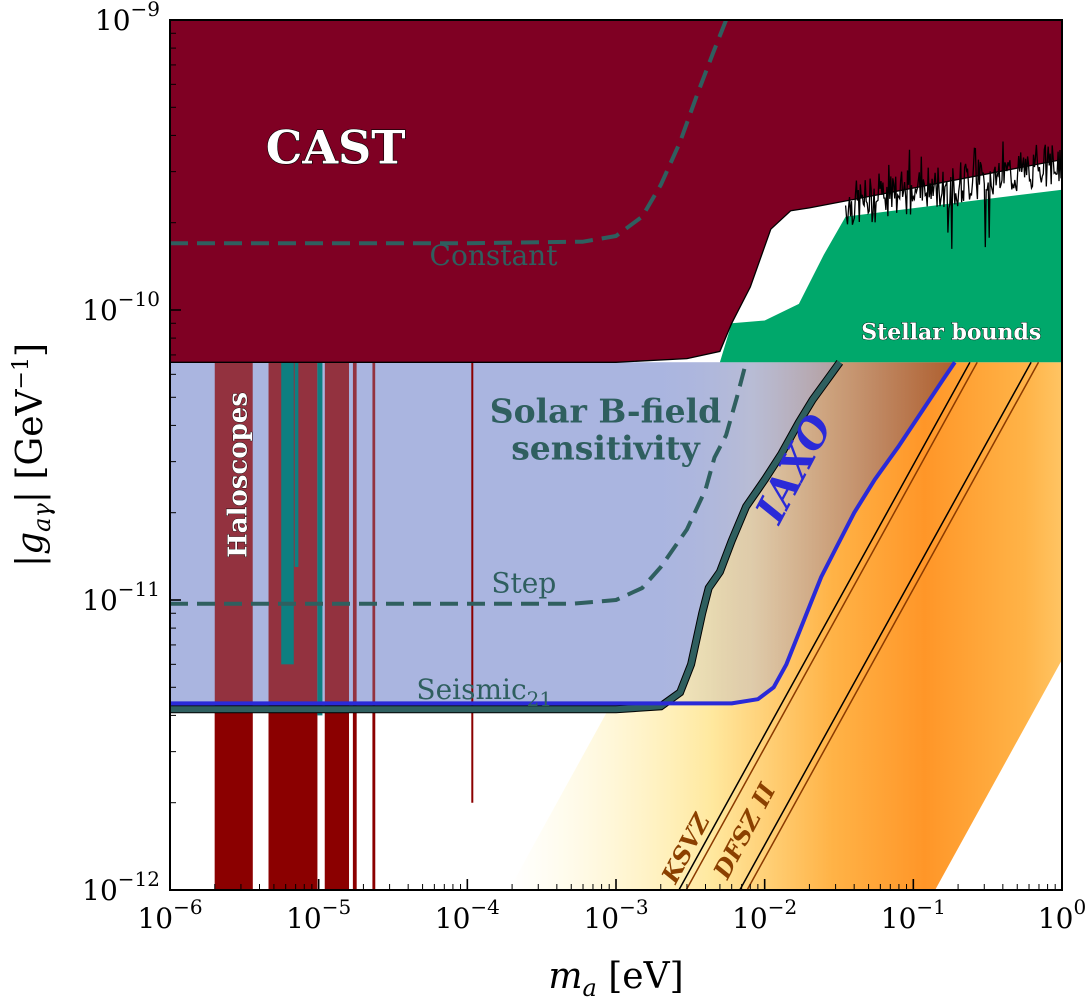 This screenshot has width=1092, height=1000. Describe the element at coordinates (615, 915) in the screenshot. I see `x-tick-label: 10⁻³` at that location.